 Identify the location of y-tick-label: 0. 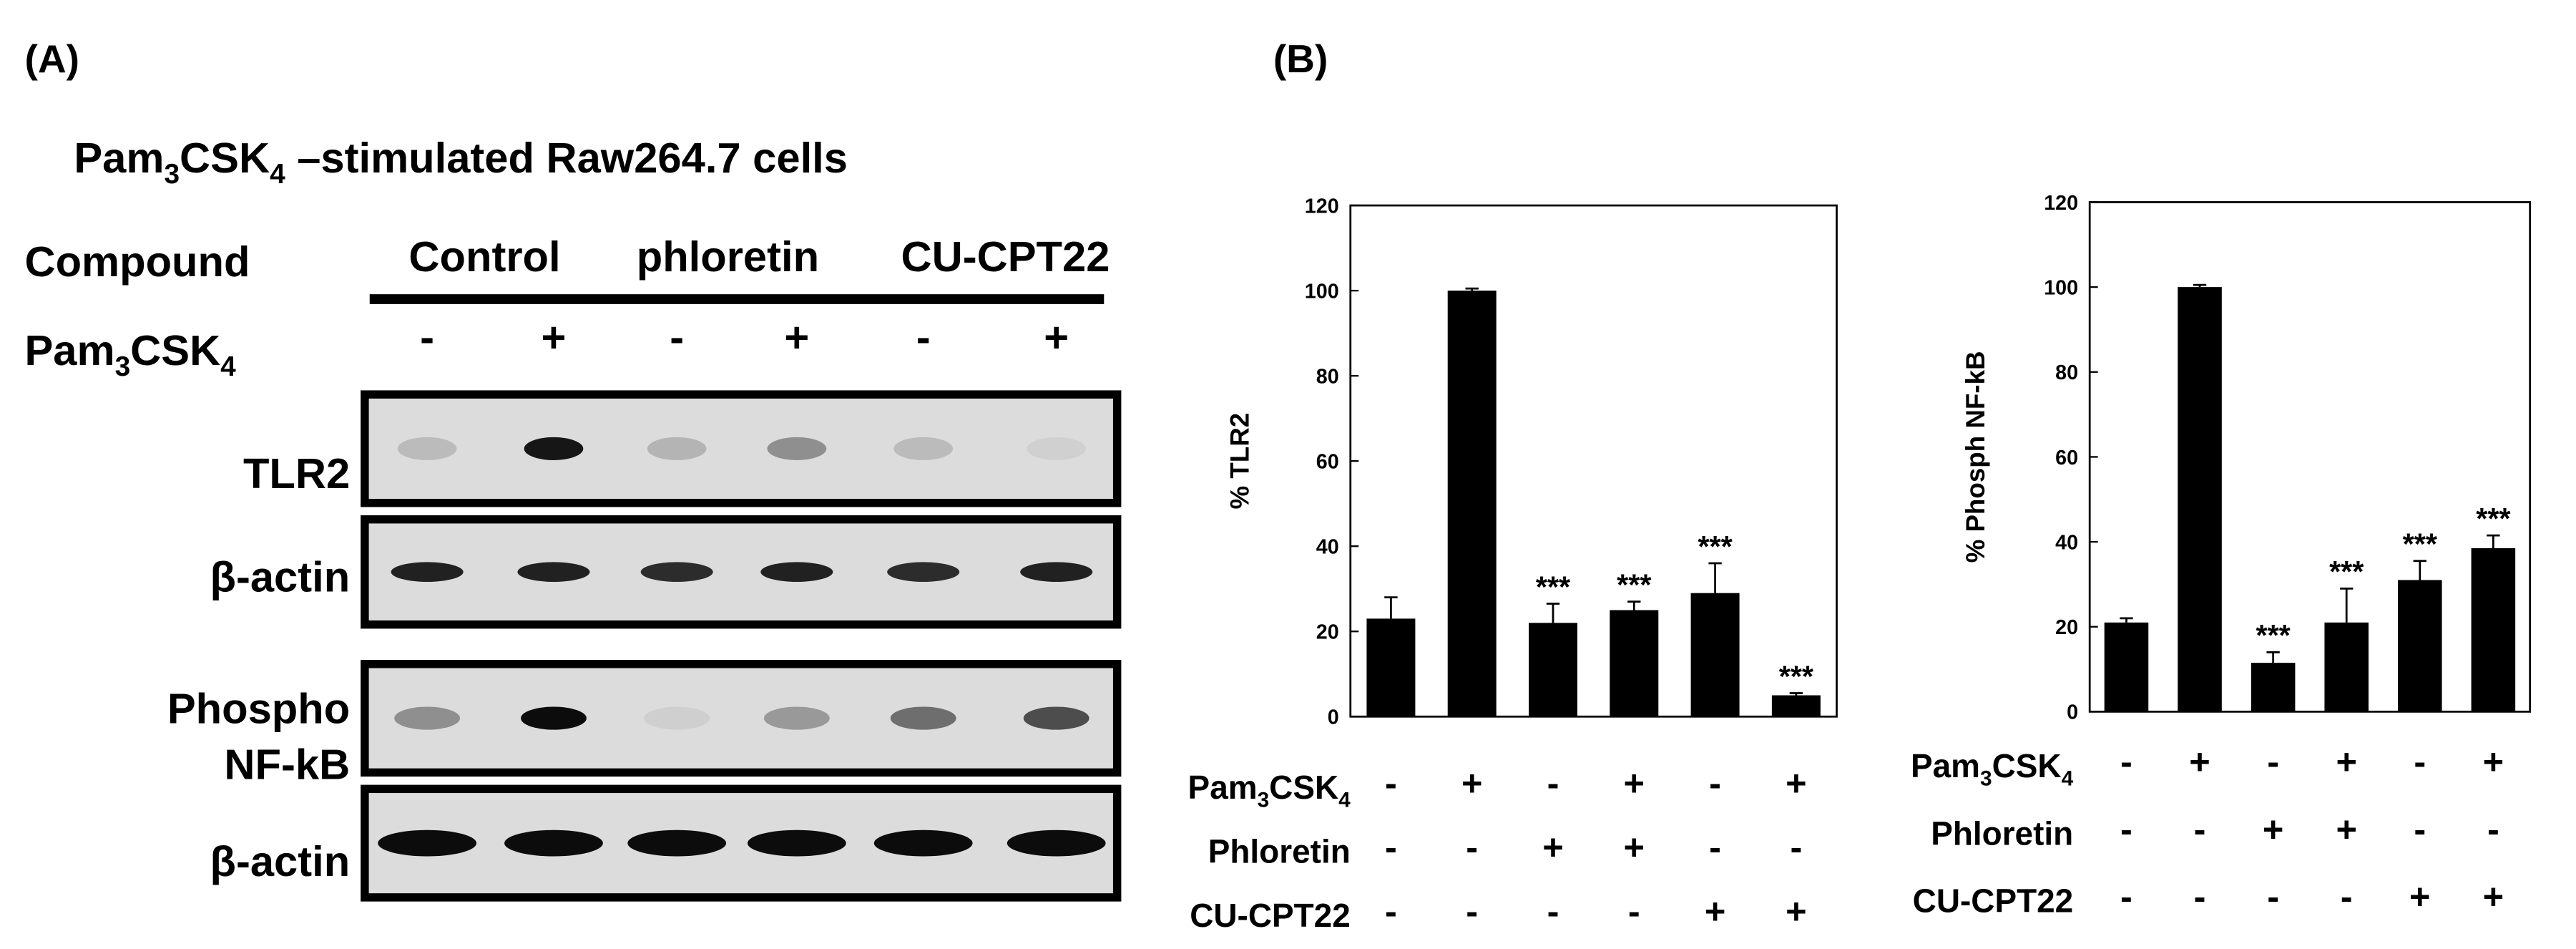
(2072, 712).